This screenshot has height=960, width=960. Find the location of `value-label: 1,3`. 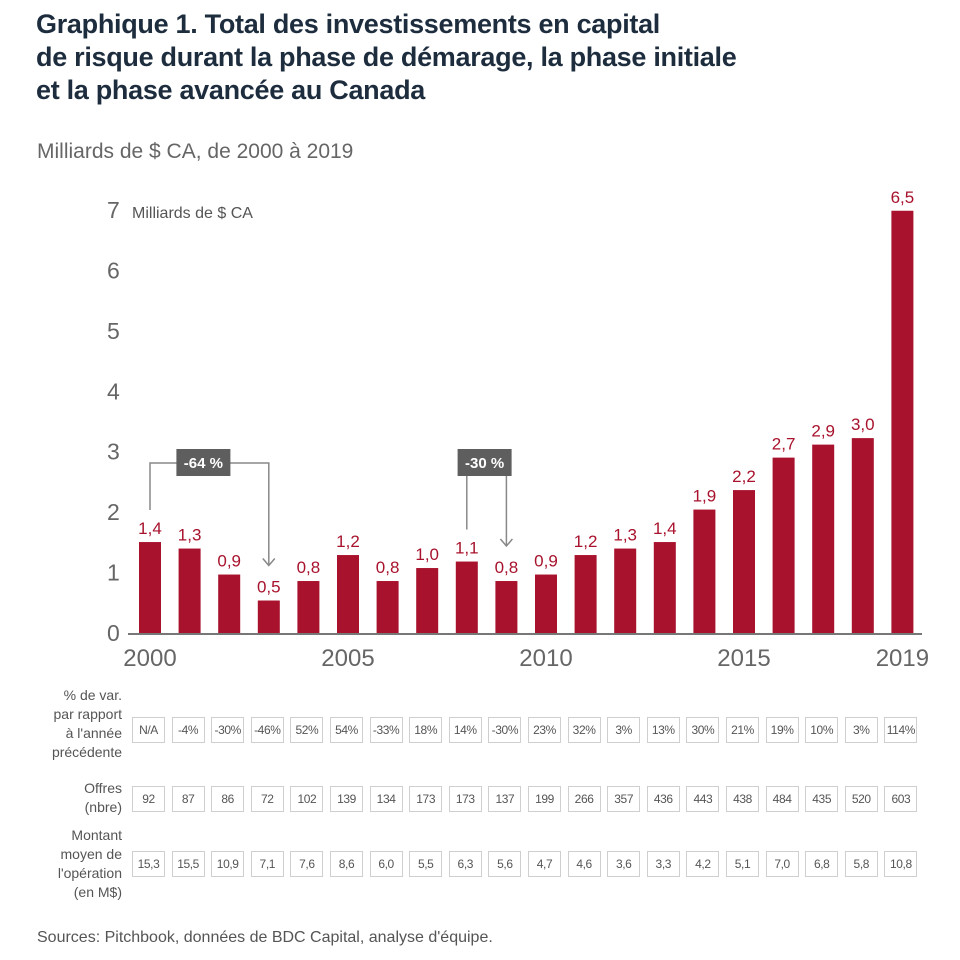

value-label: 1,3 is located at coordinates (190, 535).